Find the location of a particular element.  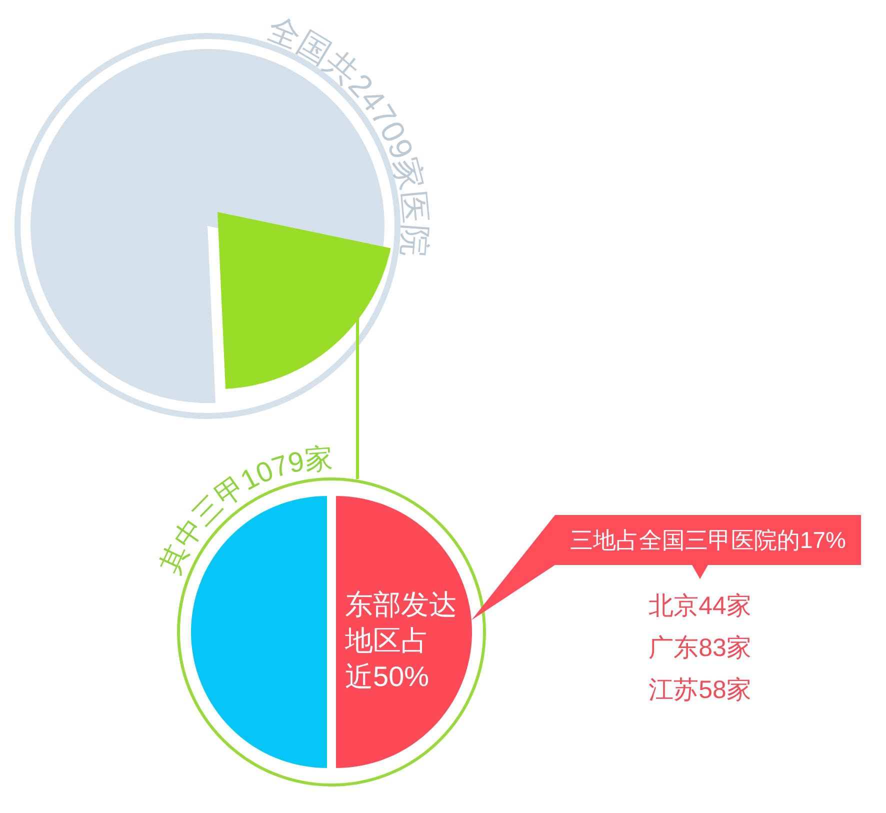

annotation: 广东83家 is located at coordinates (700, 648).